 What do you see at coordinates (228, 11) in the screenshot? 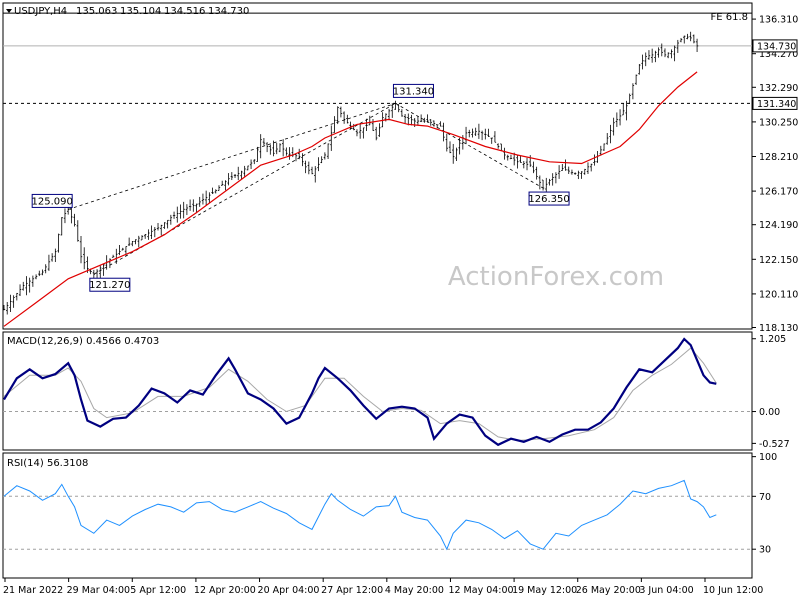
I see `close-value: 134.730` at bounding box center [228, 11].